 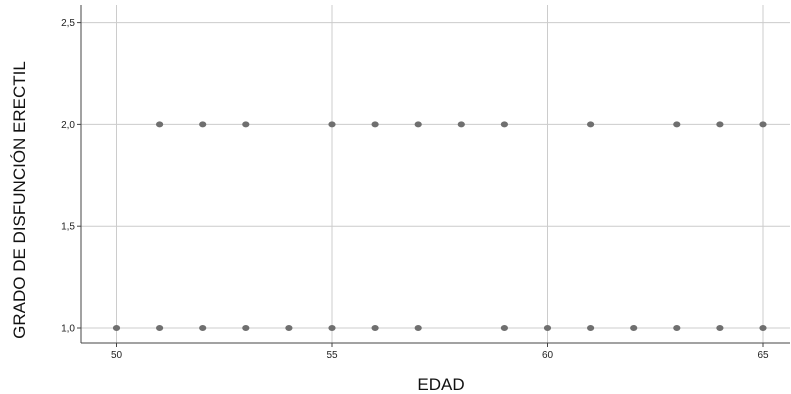 What do you see at coordinates (548, 355) in the screenshot?
I see `x-tick-label: 60` at bounding box center [548, 355].